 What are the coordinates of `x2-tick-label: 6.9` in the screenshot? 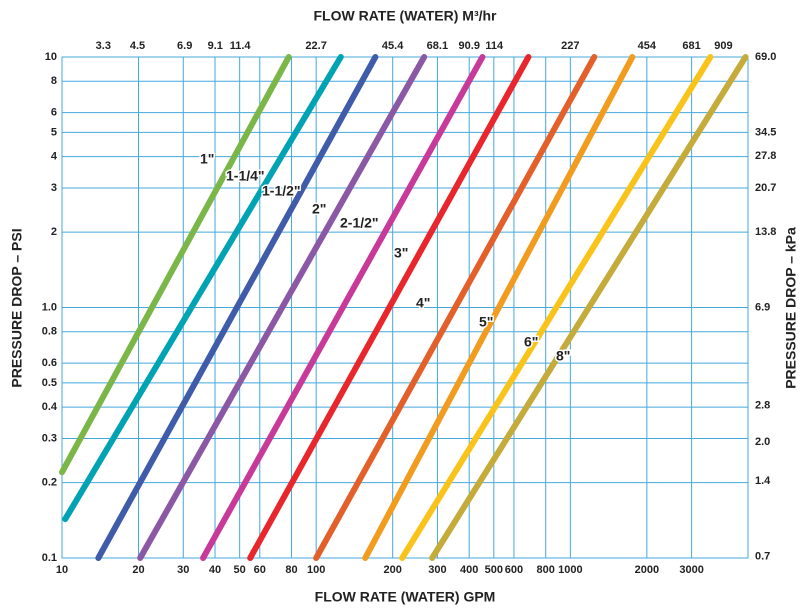 It's located at (184, 46).